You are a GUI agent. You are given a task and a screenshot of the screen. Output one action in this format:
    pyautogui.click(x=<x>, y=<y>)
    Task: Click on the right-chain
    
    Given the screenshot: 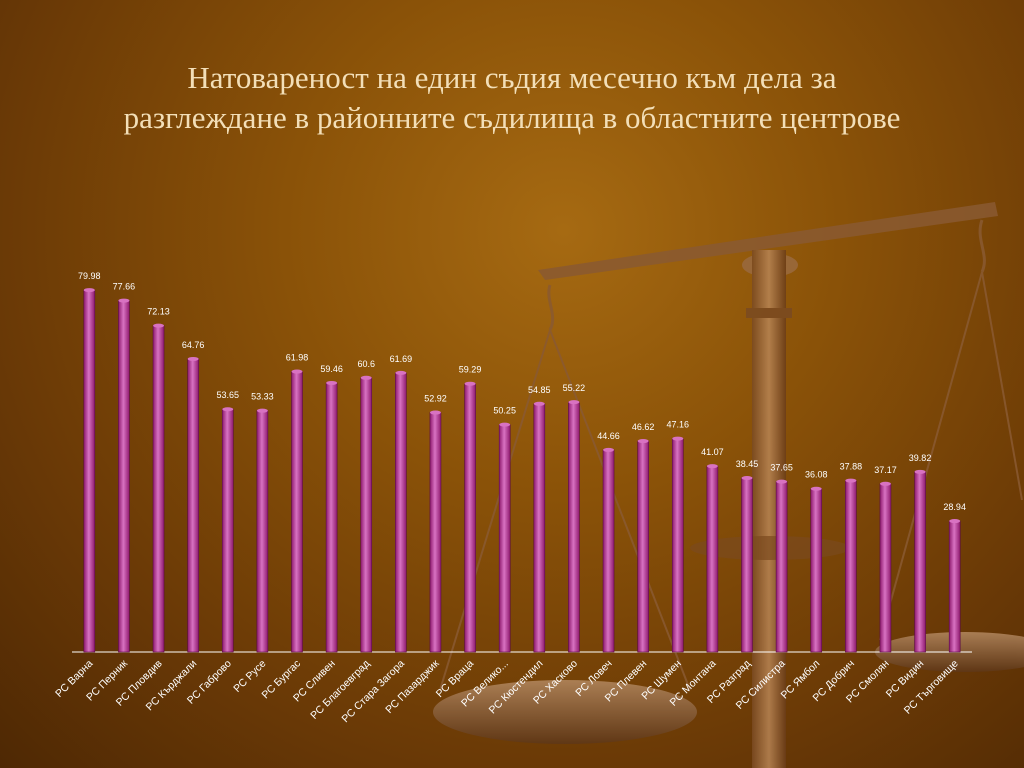 What is the action you would take?
    pyautogui.click(x=982, y=246)
    